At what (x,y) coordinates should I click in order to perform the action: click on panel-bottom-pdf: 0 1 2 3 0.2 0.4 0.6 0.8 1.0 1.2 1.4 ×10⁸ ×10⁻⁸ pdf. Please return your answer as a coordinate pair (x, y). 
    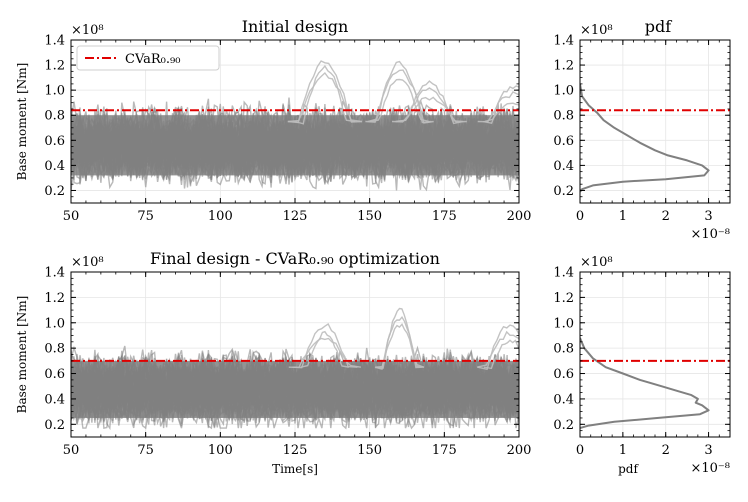
    Looking at the image, I should click on (642, 365).